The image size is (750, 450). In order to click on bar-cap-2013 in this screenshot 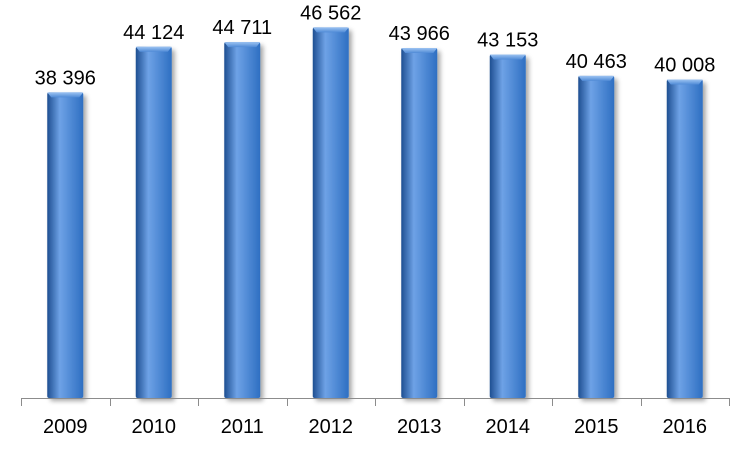, I will do `click(419, 51)`.